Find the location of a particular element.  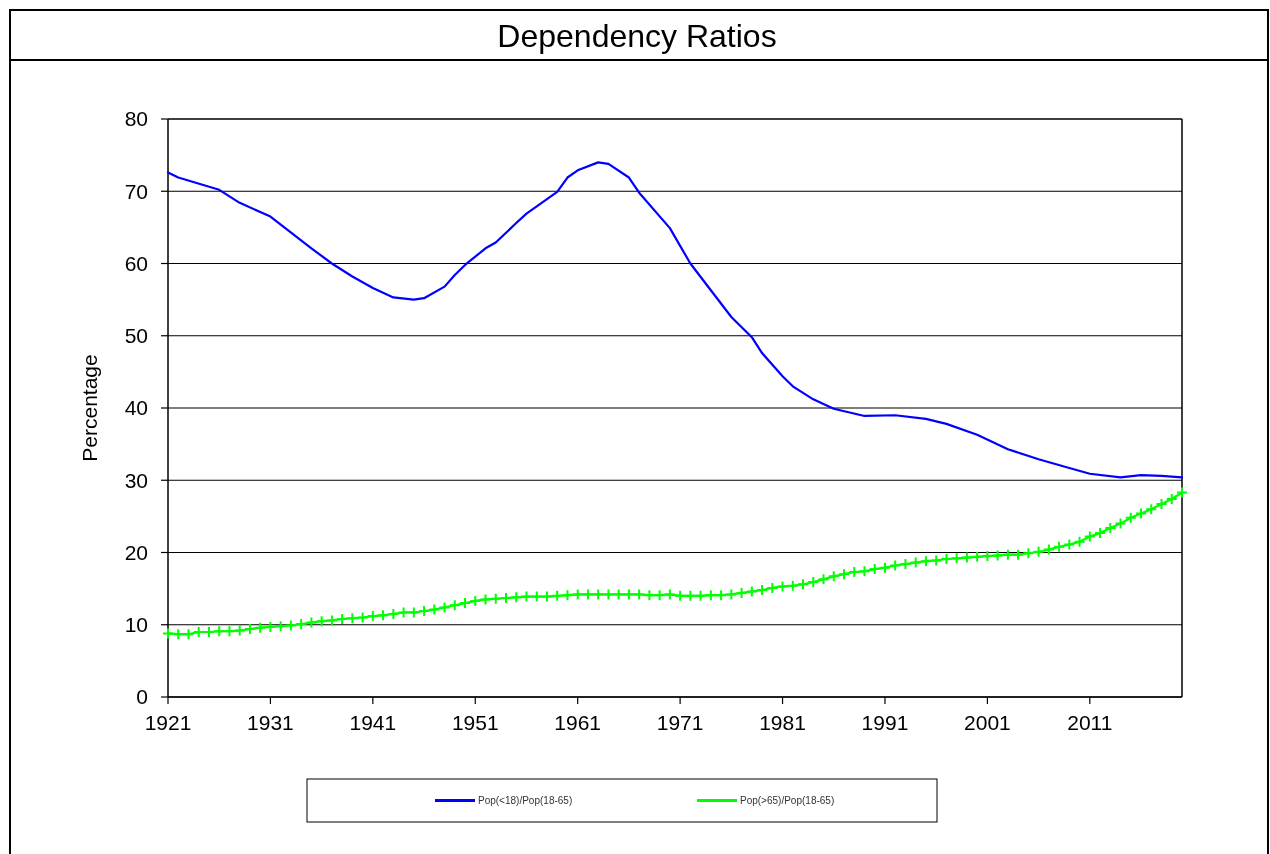

chart-title: Dependency Ratios is located at coordinates (637, 36).